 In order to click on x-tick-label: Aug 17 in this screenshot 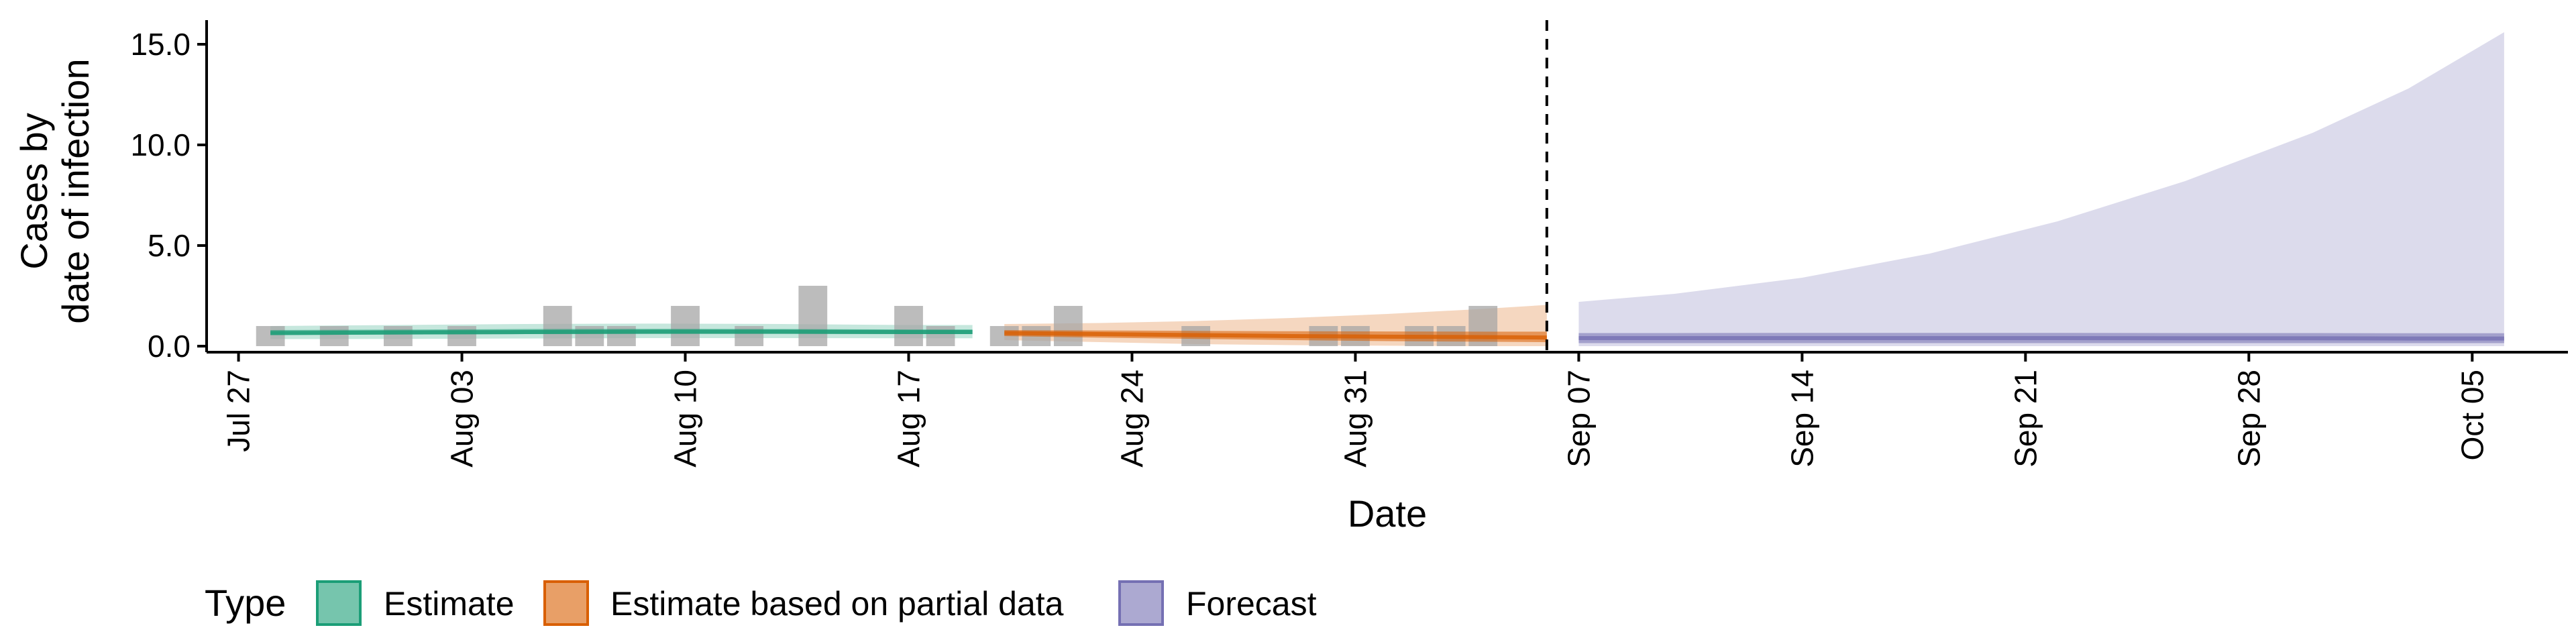, I will do `click(908, 419)`.